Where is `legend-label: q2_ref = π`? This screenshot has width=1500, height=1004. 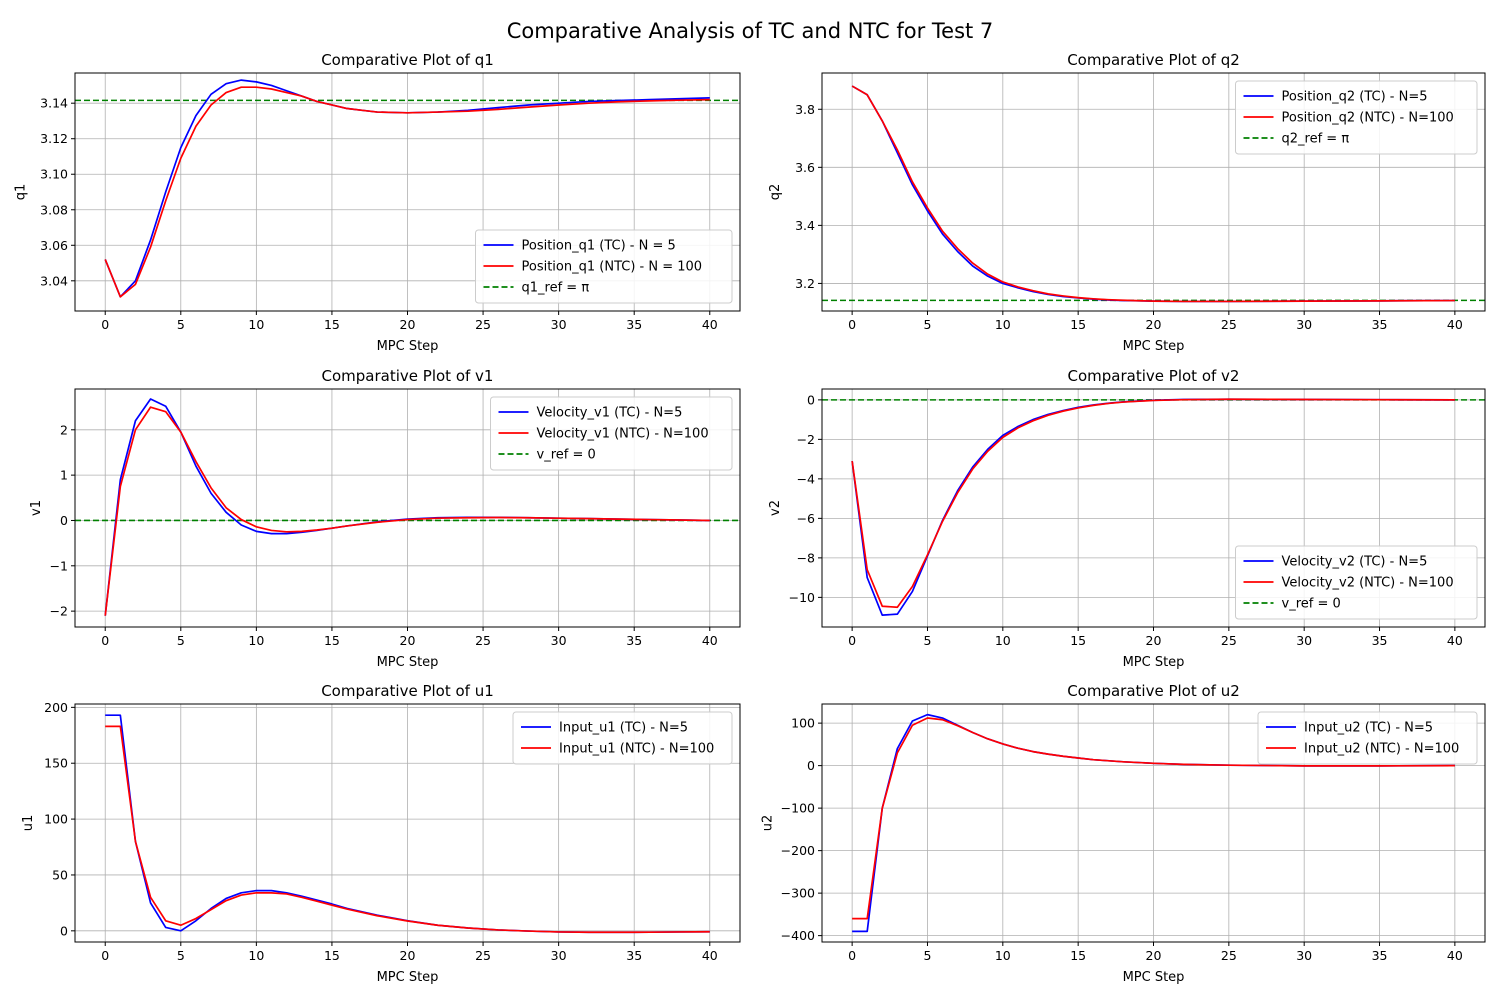 legend-label: q2_ref = π is located at coordinates (1316, 139).